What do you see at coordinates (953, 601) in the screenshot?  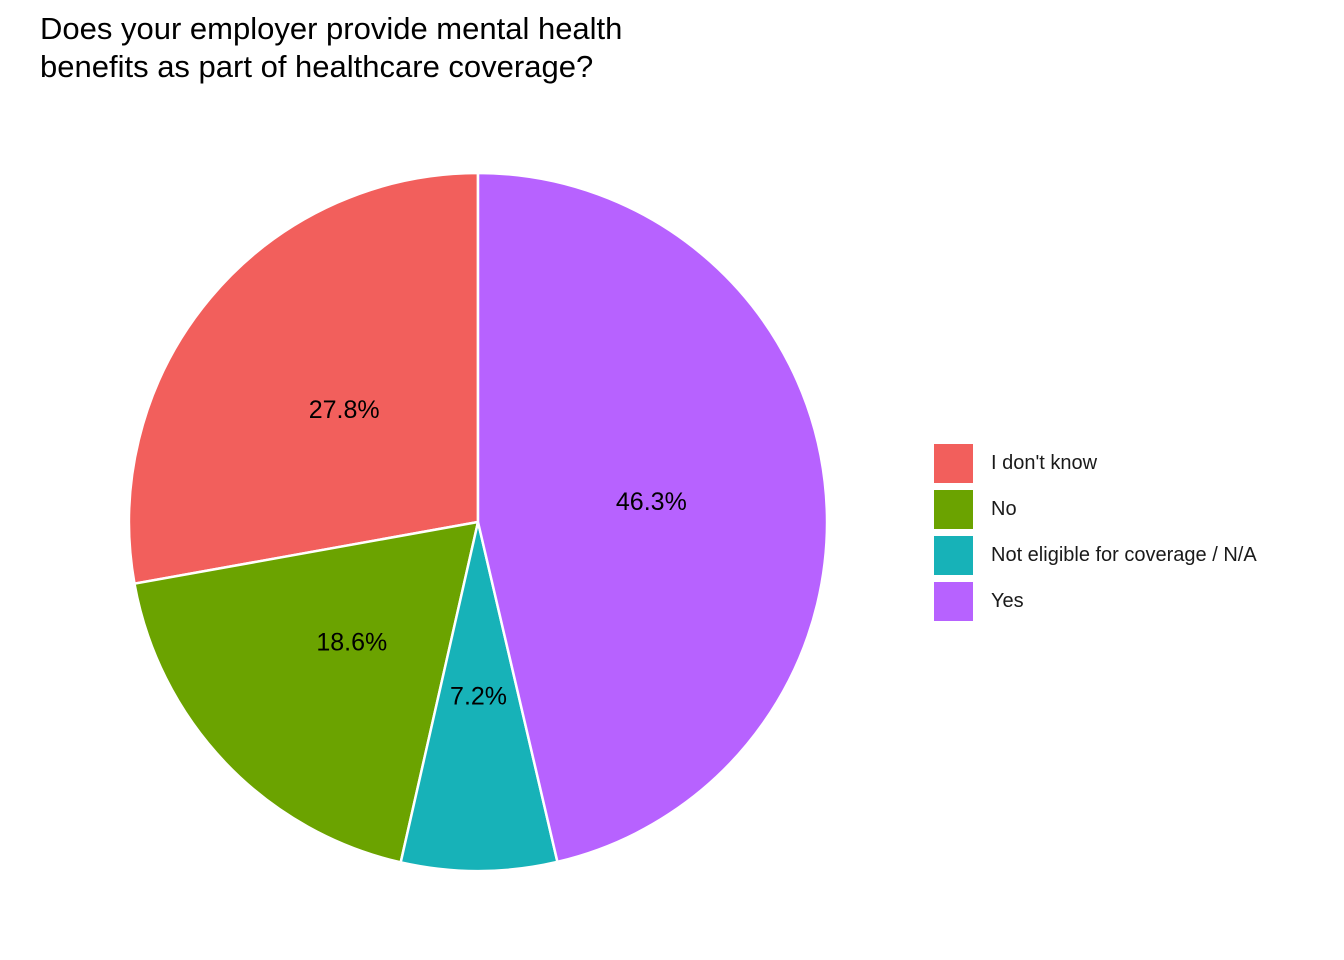 I see `legend-swatch-yes` at bounding box center [953, 601].